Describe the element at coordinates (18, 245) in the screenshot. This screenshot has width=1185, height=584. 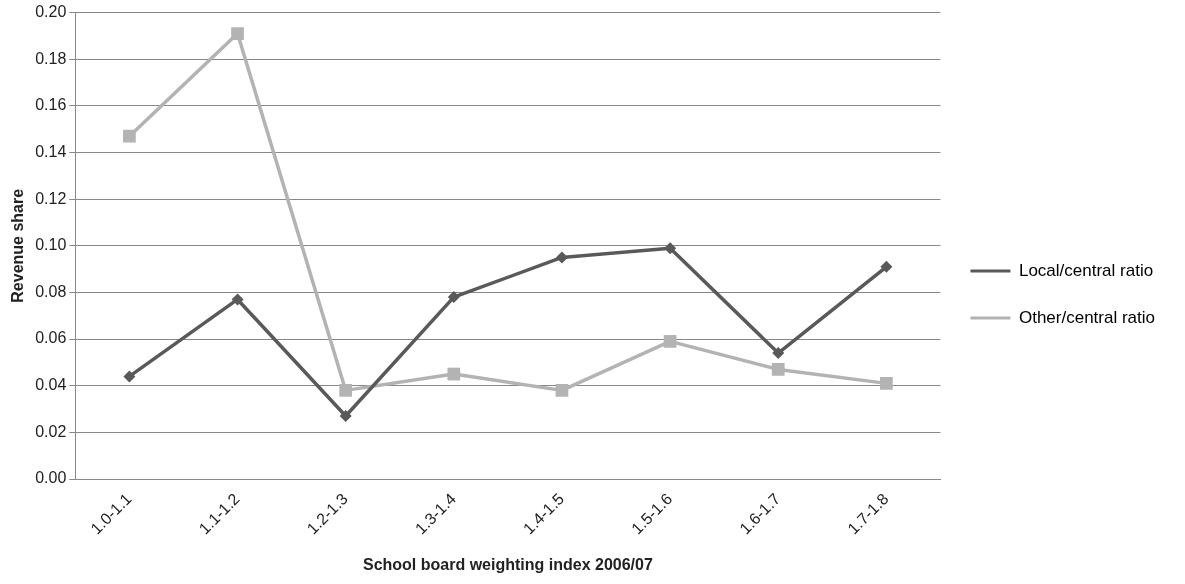
I see `y-axis-title: Revenue share` at that location.